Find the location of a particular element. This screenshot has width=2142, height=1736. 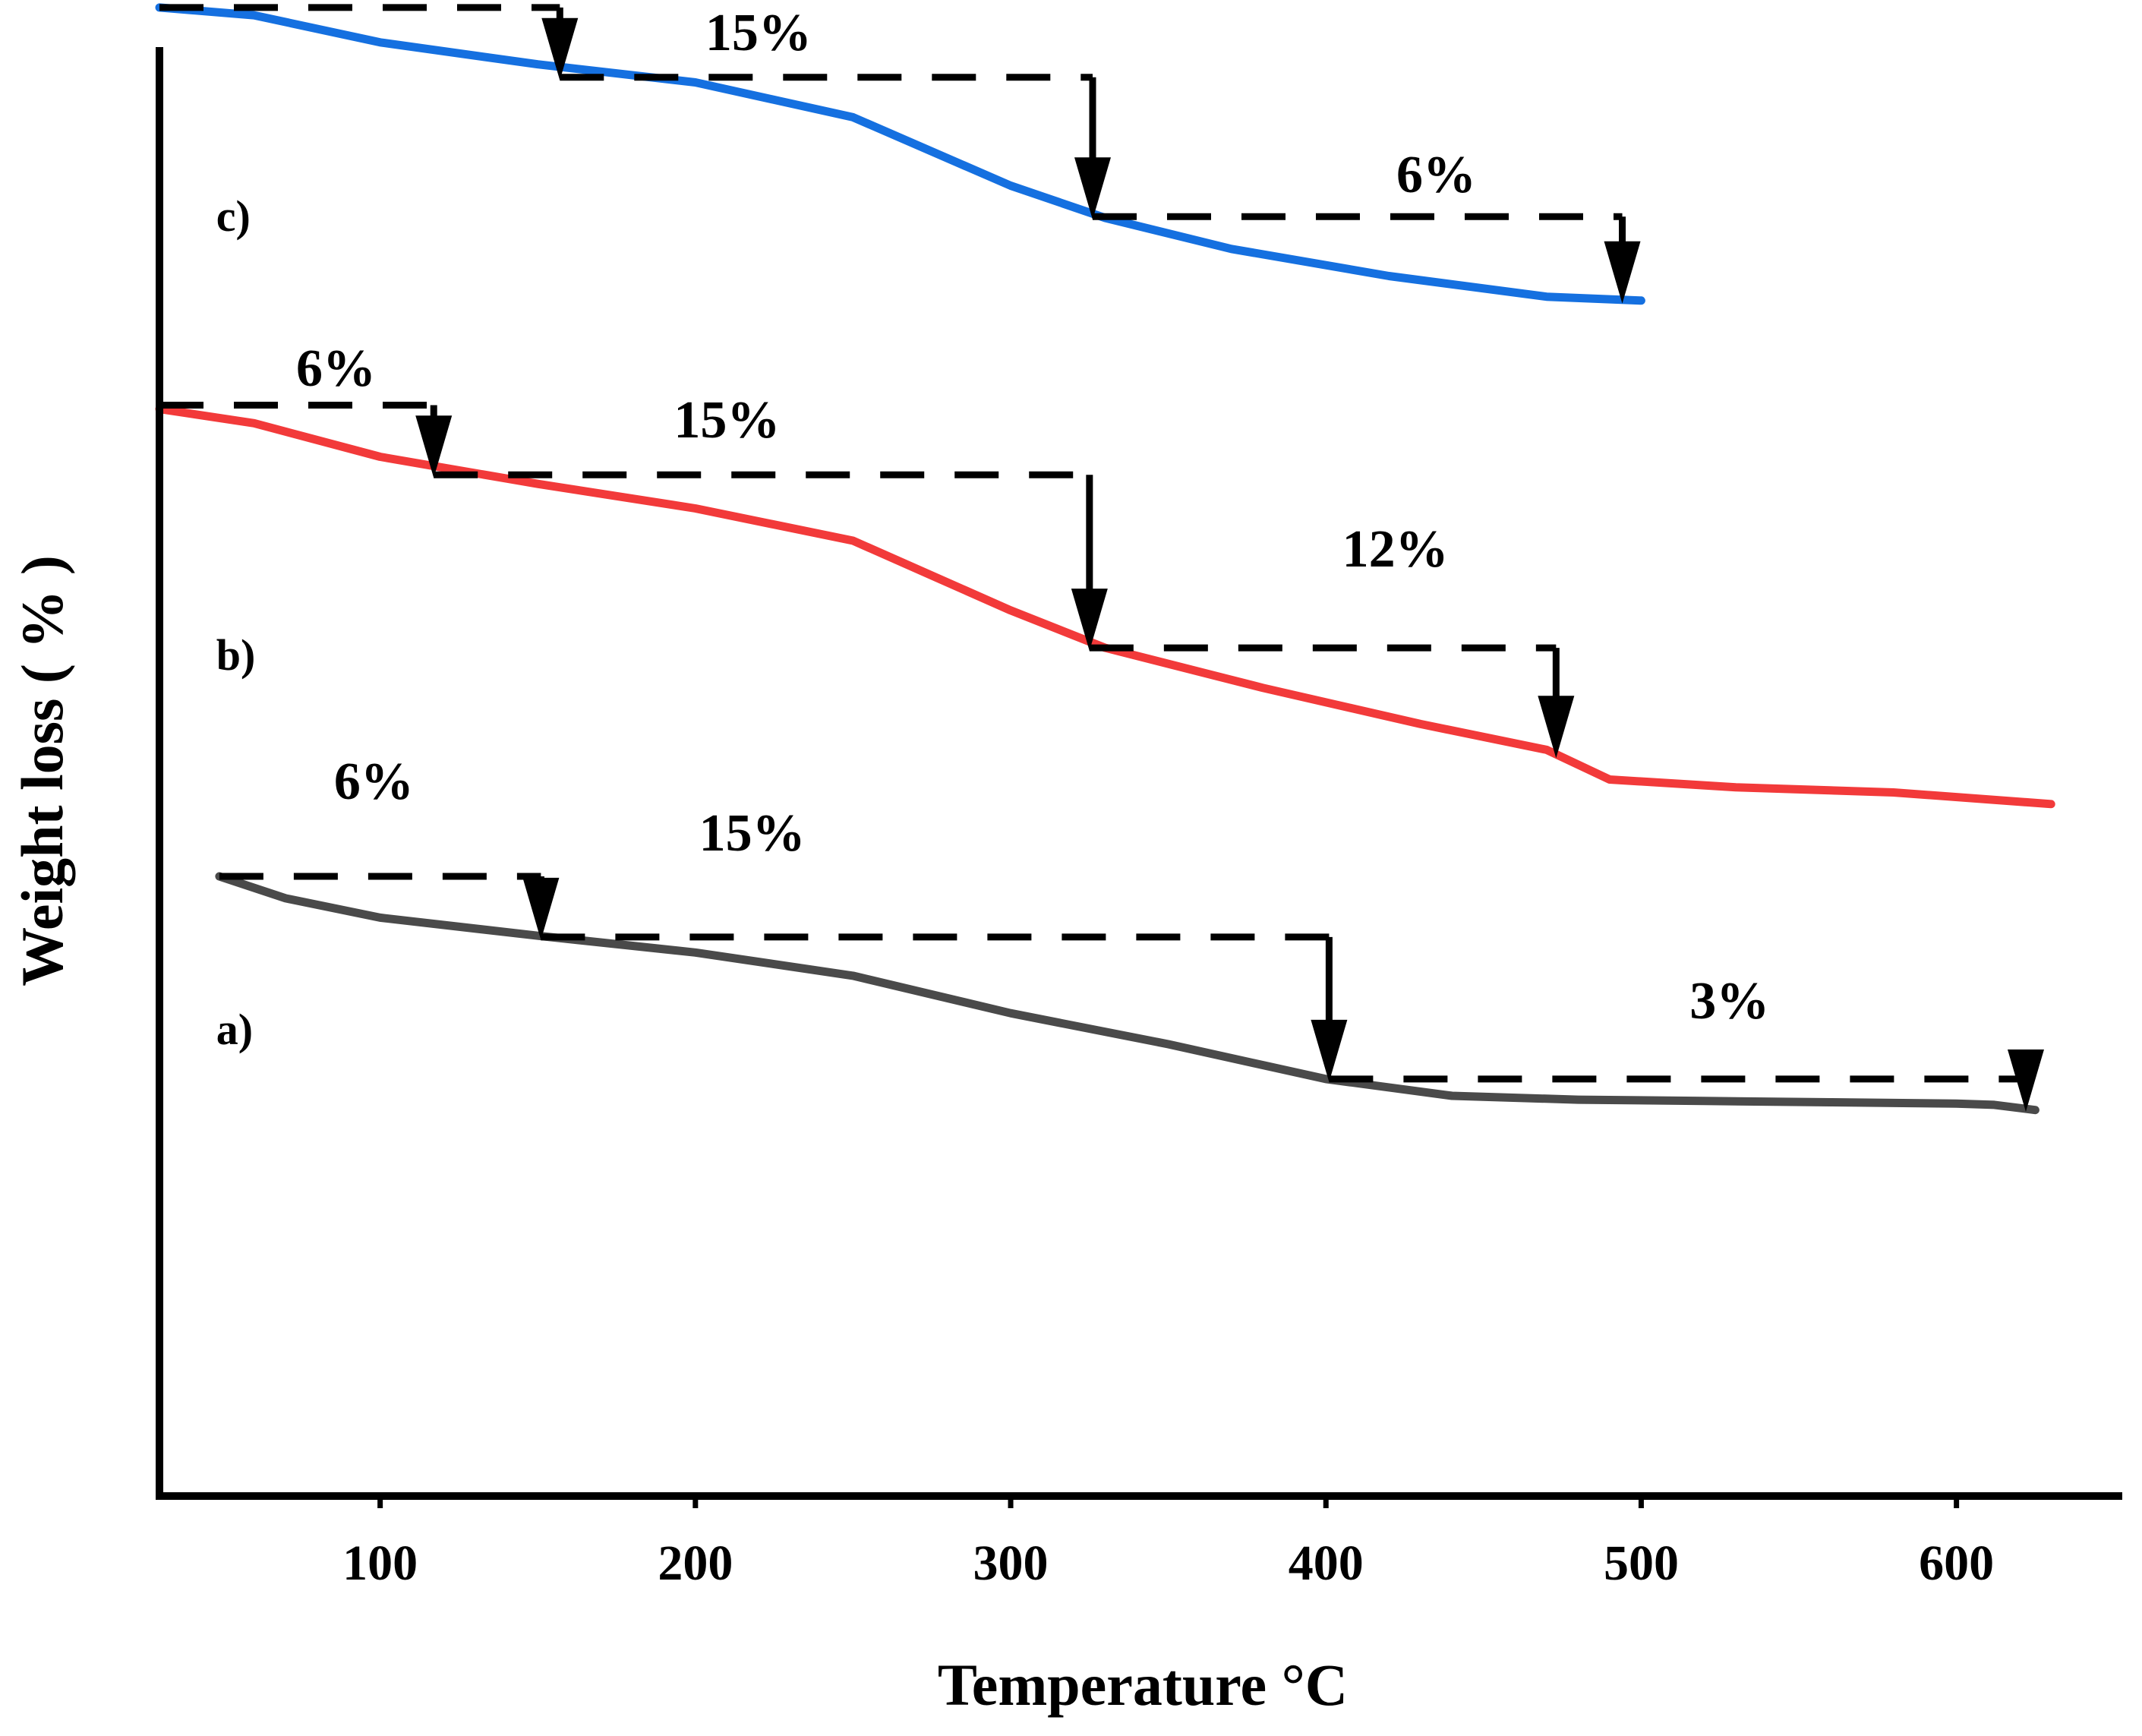

series-b-step-3-label: 12% is located at coordinates (1395, 549).